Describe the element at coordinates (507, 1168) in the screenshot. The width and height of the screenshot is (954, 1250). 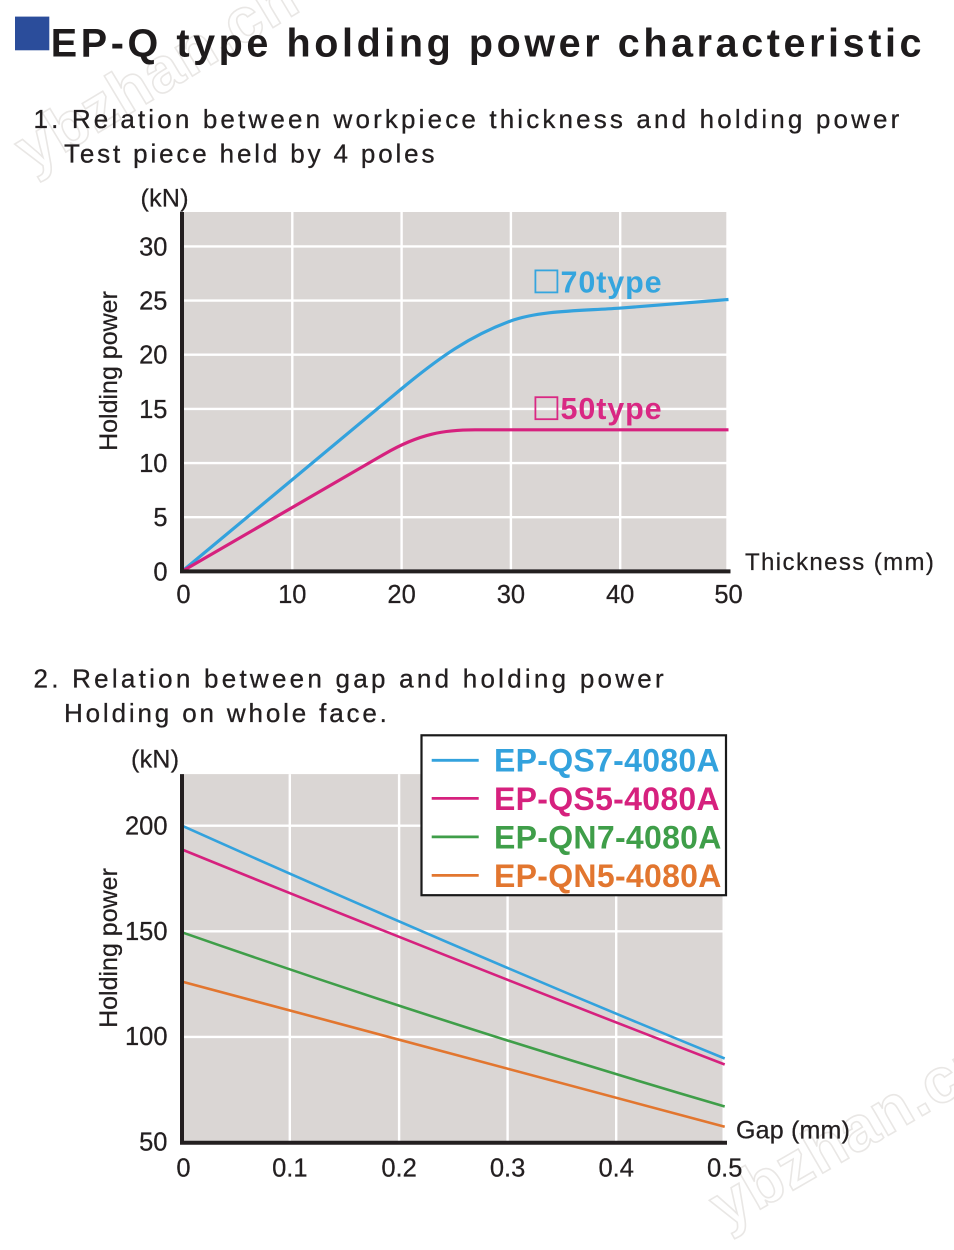
I see `svg-text: 0.3` at that location.